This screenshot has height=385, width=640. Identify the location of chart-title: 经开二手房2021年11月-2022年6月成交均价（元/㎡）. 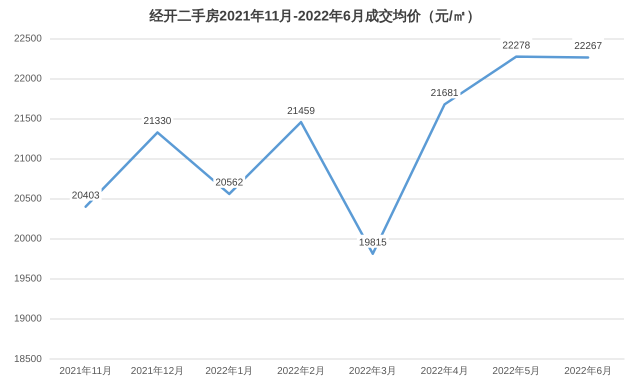
(314, 15).